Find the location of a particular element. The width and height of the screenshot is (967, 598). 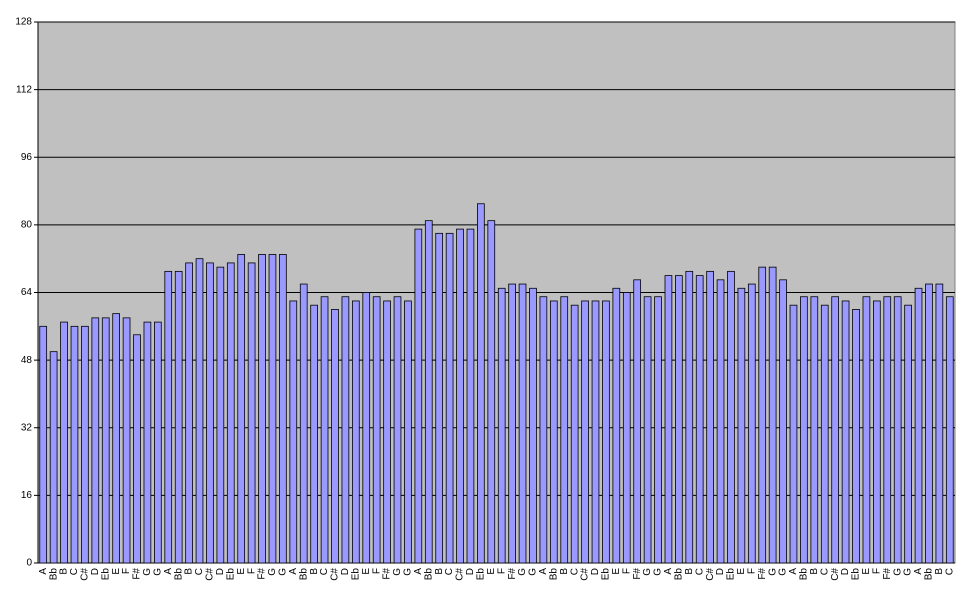

y-tick-label: 128 is located at coordinates (23, 22).